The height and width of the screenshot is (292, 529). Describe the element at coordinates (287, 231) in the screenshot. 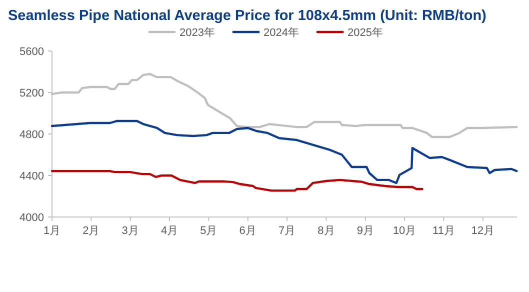

I see `x-tick-label: 7月` at that location.